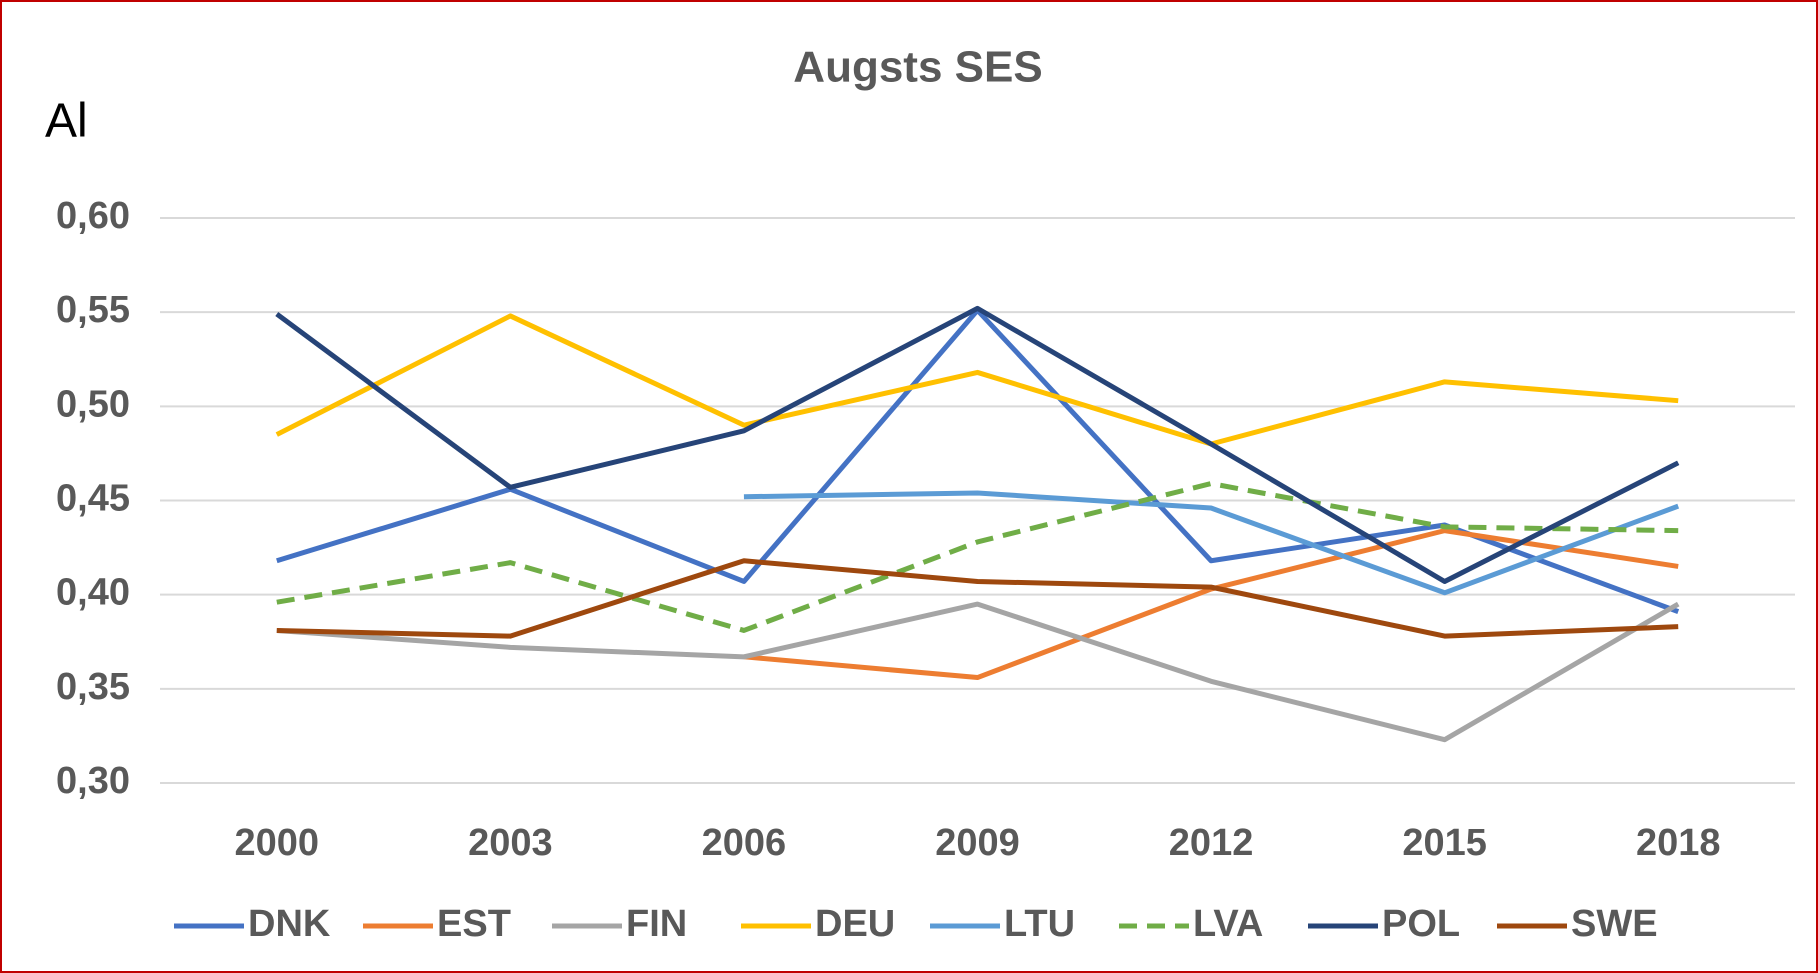 Image resolution: width=1818 pixels, height=973 pixels. What do you see at coordinates (93, 593) in the screenshot?
I see `y-tick-label: 0,40` at bounding box center [93, 593].